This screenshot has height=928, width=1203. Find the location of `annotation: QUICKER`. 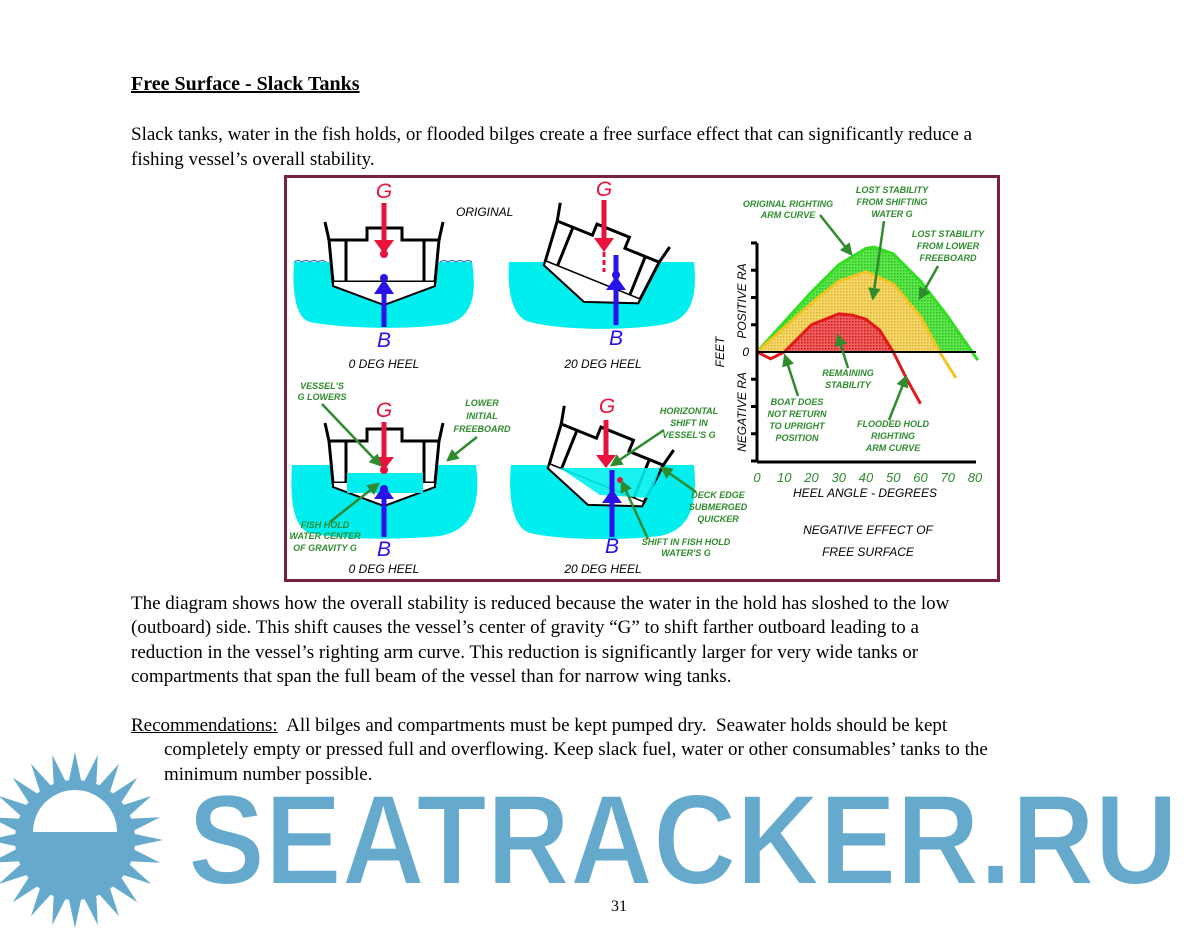

annotation: QUICKER is located at coordinates (718, 519).